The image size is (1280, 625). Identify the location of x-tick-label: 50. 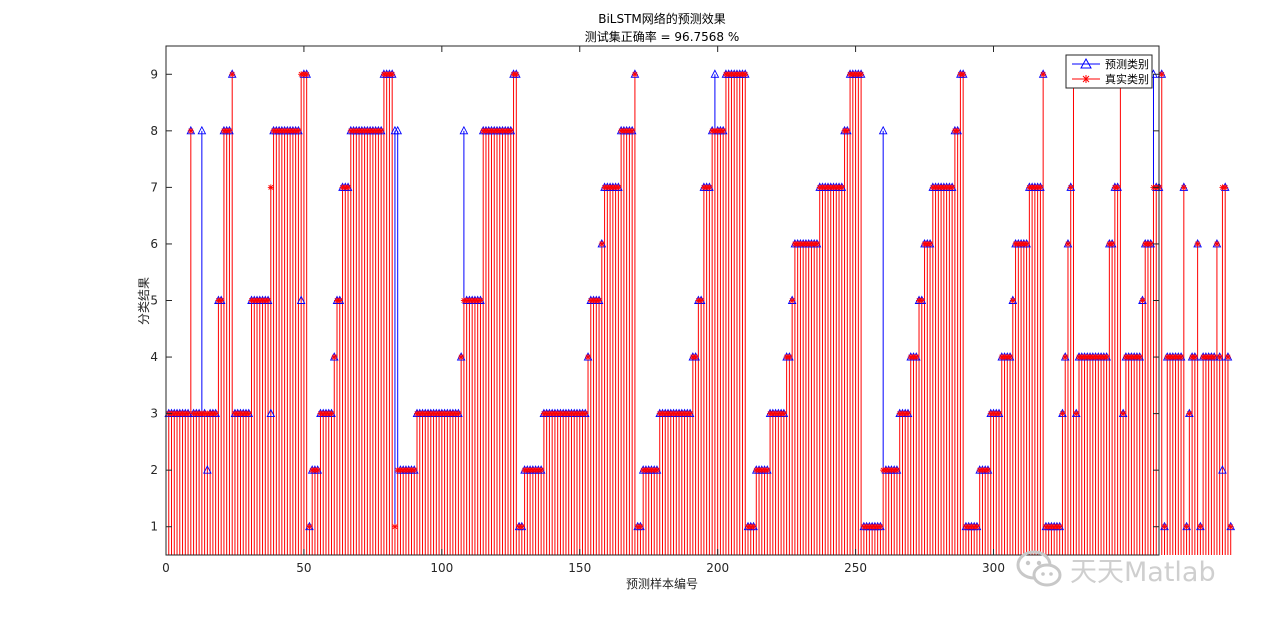
(303, 568).